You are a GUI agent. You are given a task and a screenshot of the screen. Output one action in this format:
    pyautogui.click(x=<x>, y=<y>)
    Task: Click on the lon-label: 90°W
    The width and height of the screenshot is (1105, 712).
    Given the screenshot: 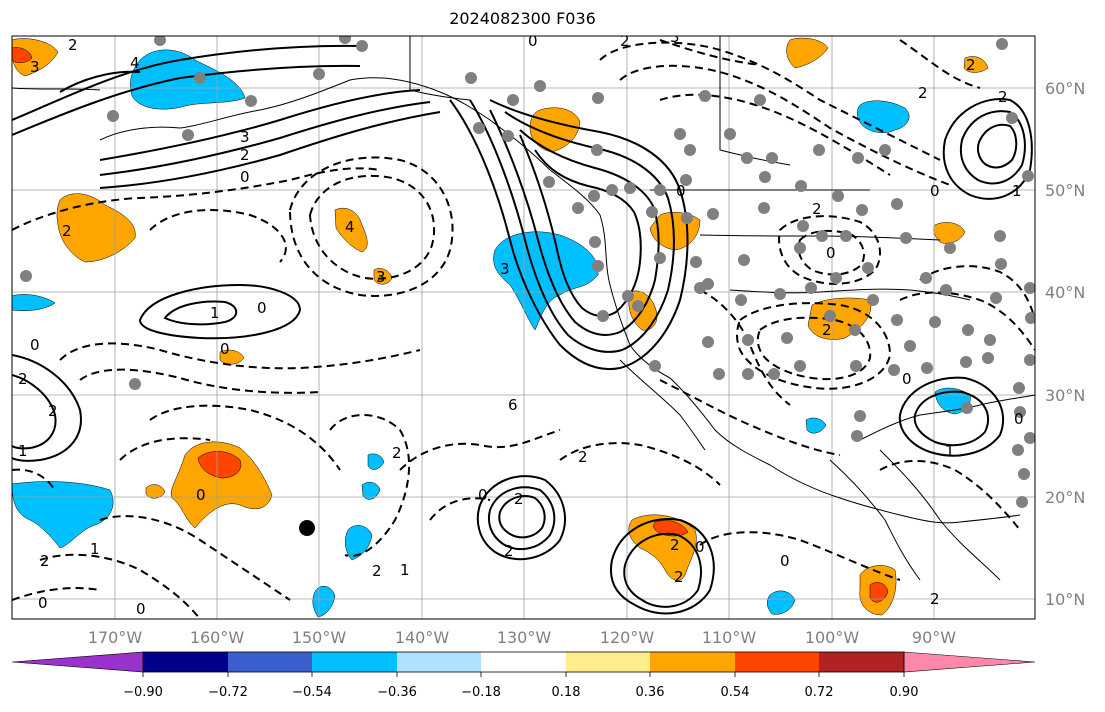 What is the action you would take?
    pyautogui.click(x=934, y=637)
    